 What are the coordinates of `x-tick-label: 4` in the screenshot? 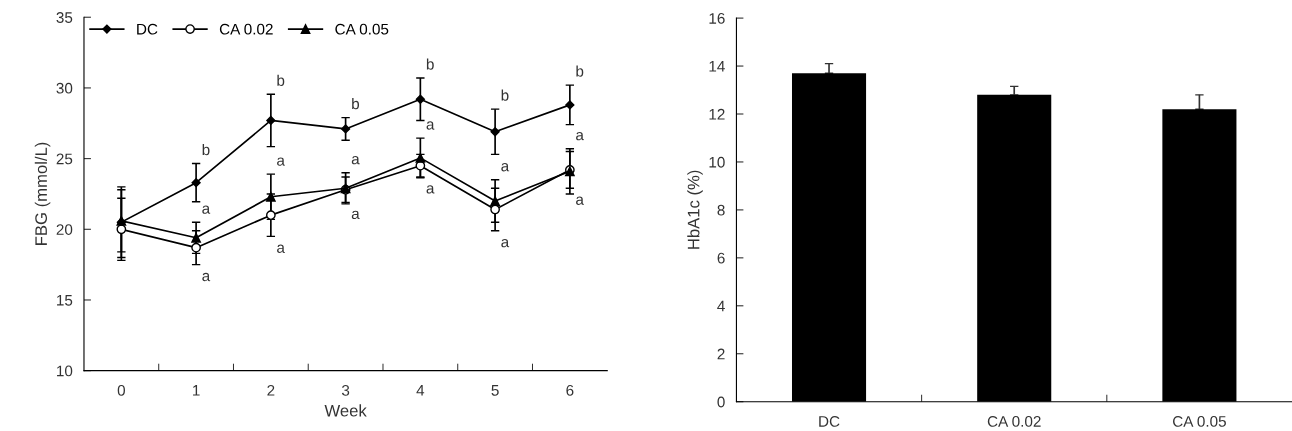 It's located at (420, 390).